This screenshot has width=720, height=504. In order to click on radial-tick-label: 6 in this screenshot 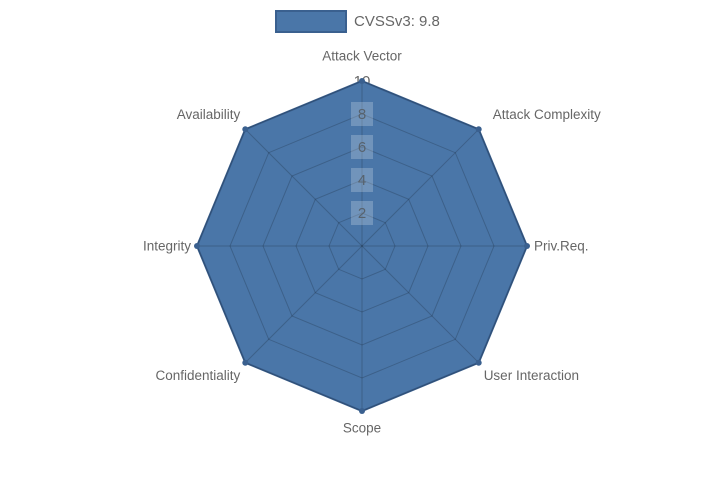, I will do `click(362, 147)`.